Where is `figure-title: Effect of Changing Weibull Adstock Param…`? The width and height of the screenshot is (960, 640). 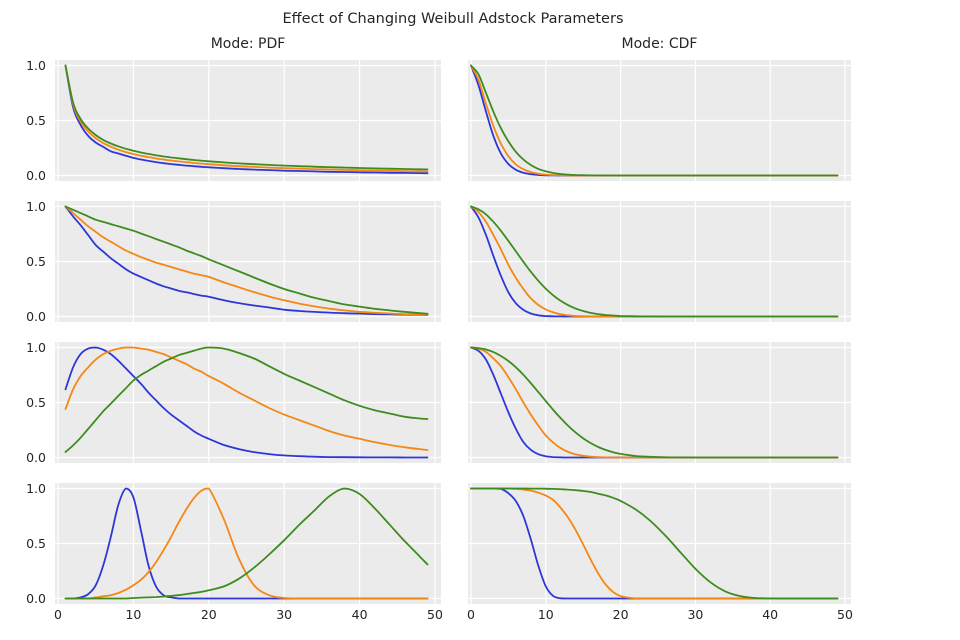
figure-title: Effect of Changing Weibull Adstock Param… is located at coordinates (453, 19).